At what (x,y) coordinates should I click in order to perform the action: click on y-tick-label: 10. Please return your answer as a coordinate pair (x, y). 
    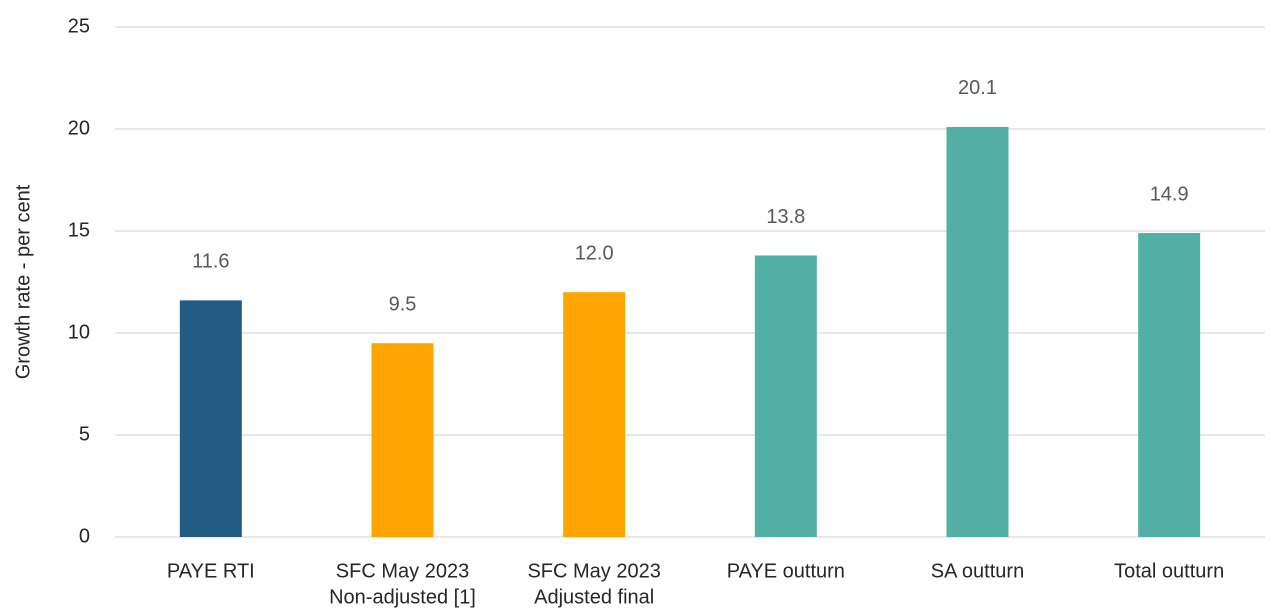
    Looking at the image, I should click on (79, 332).